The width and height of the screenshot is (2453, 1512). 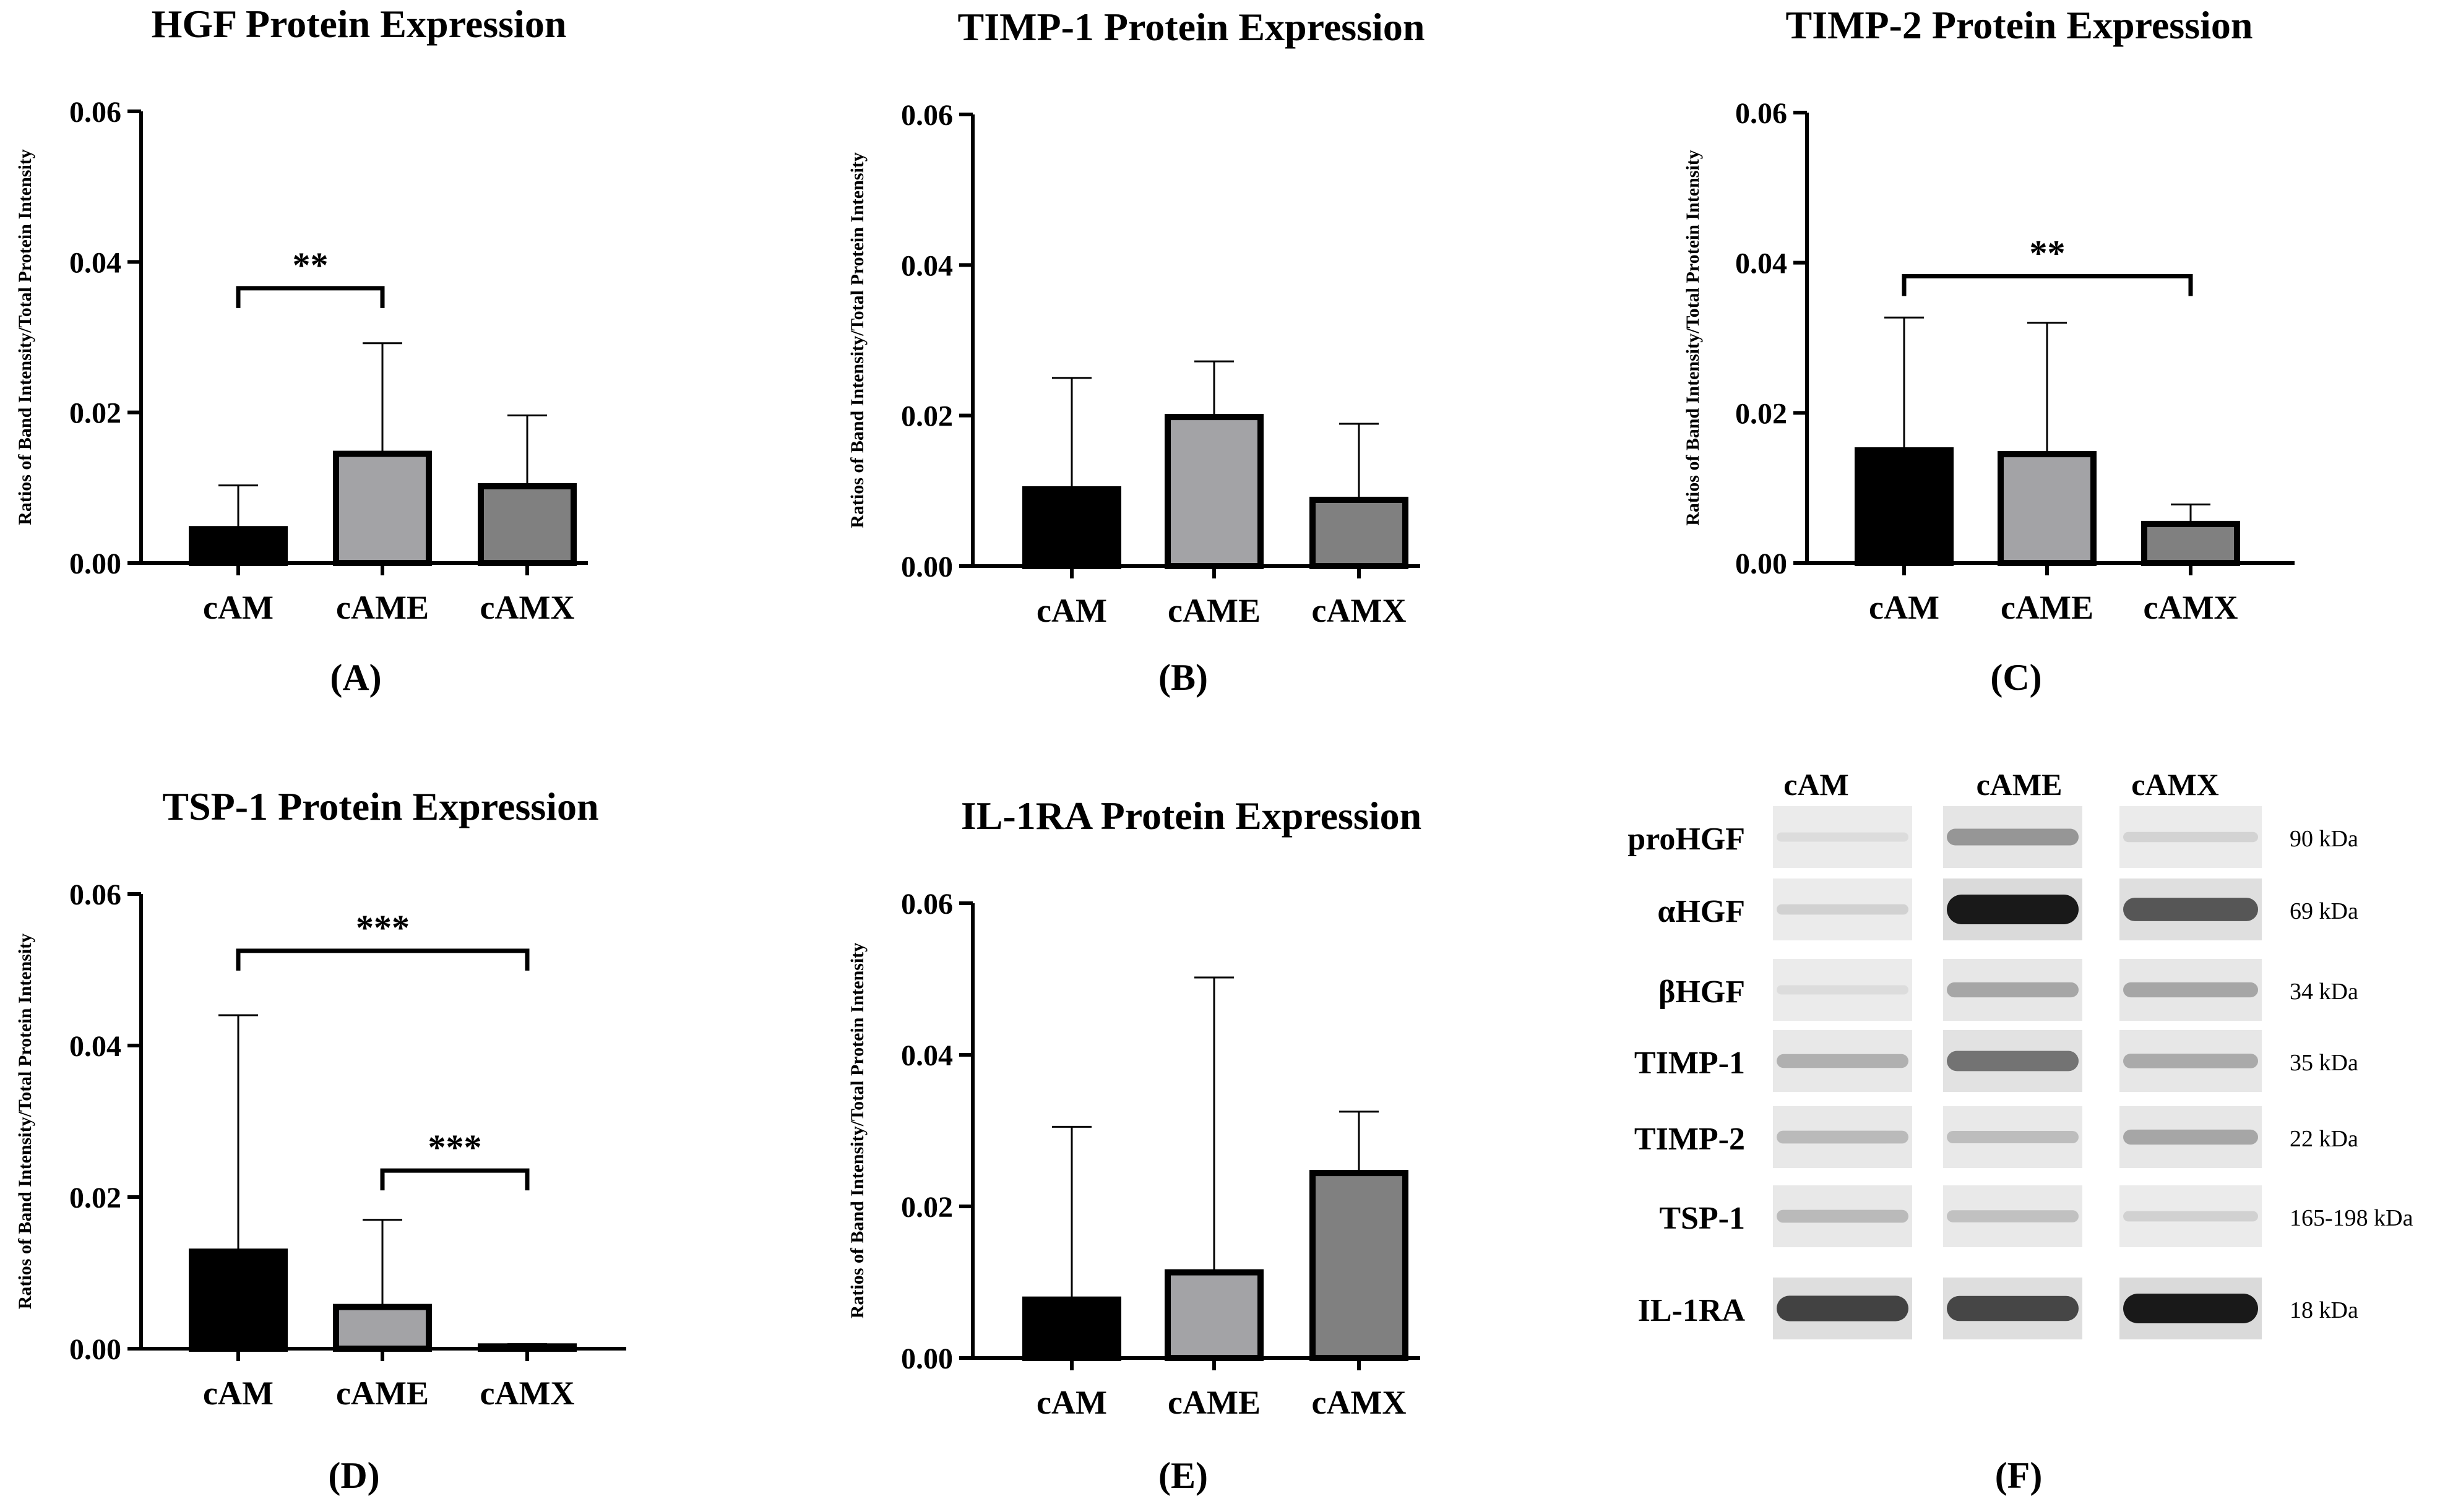 What do you see at coordinates (2019, 25) in the screenshot?
I see `chart-title: TIMP-2 Protein Expression` at bounding box center [2019, 25].